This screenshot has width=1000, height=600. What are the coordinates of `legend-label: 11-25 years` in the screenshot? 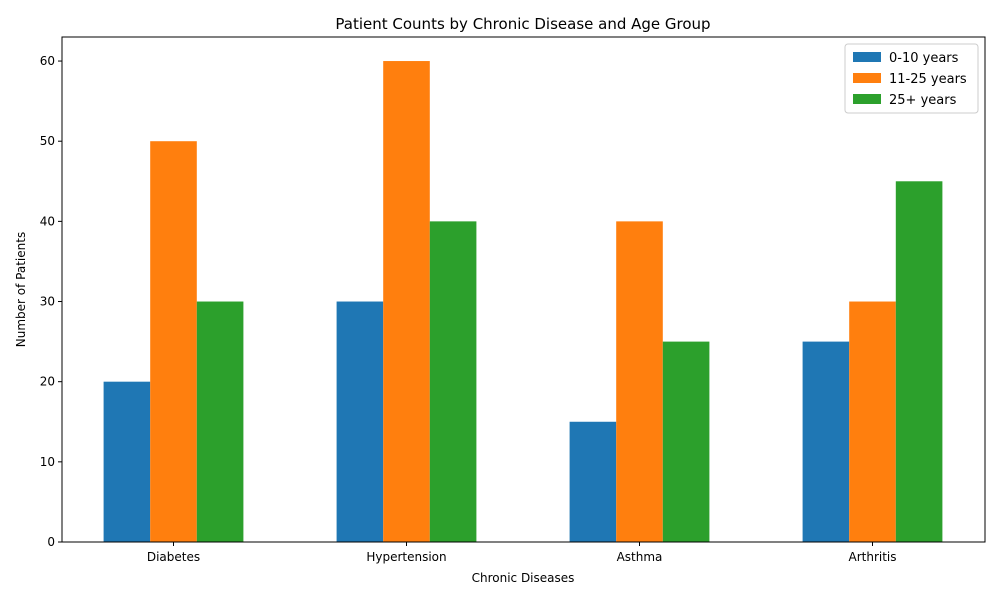 It's located at (928, 79).